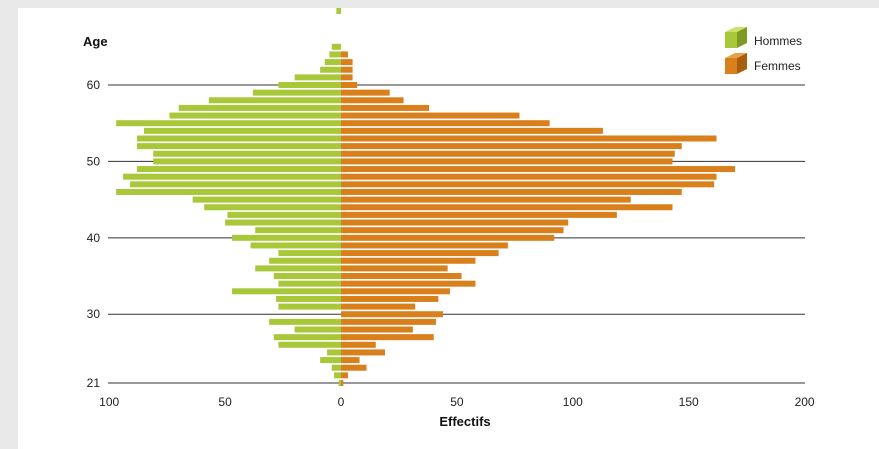  What do you see at coordinates (464, 421) in the screenshot?
I see `x-axis-title: Effectifs` at bounding box center [464, 421].